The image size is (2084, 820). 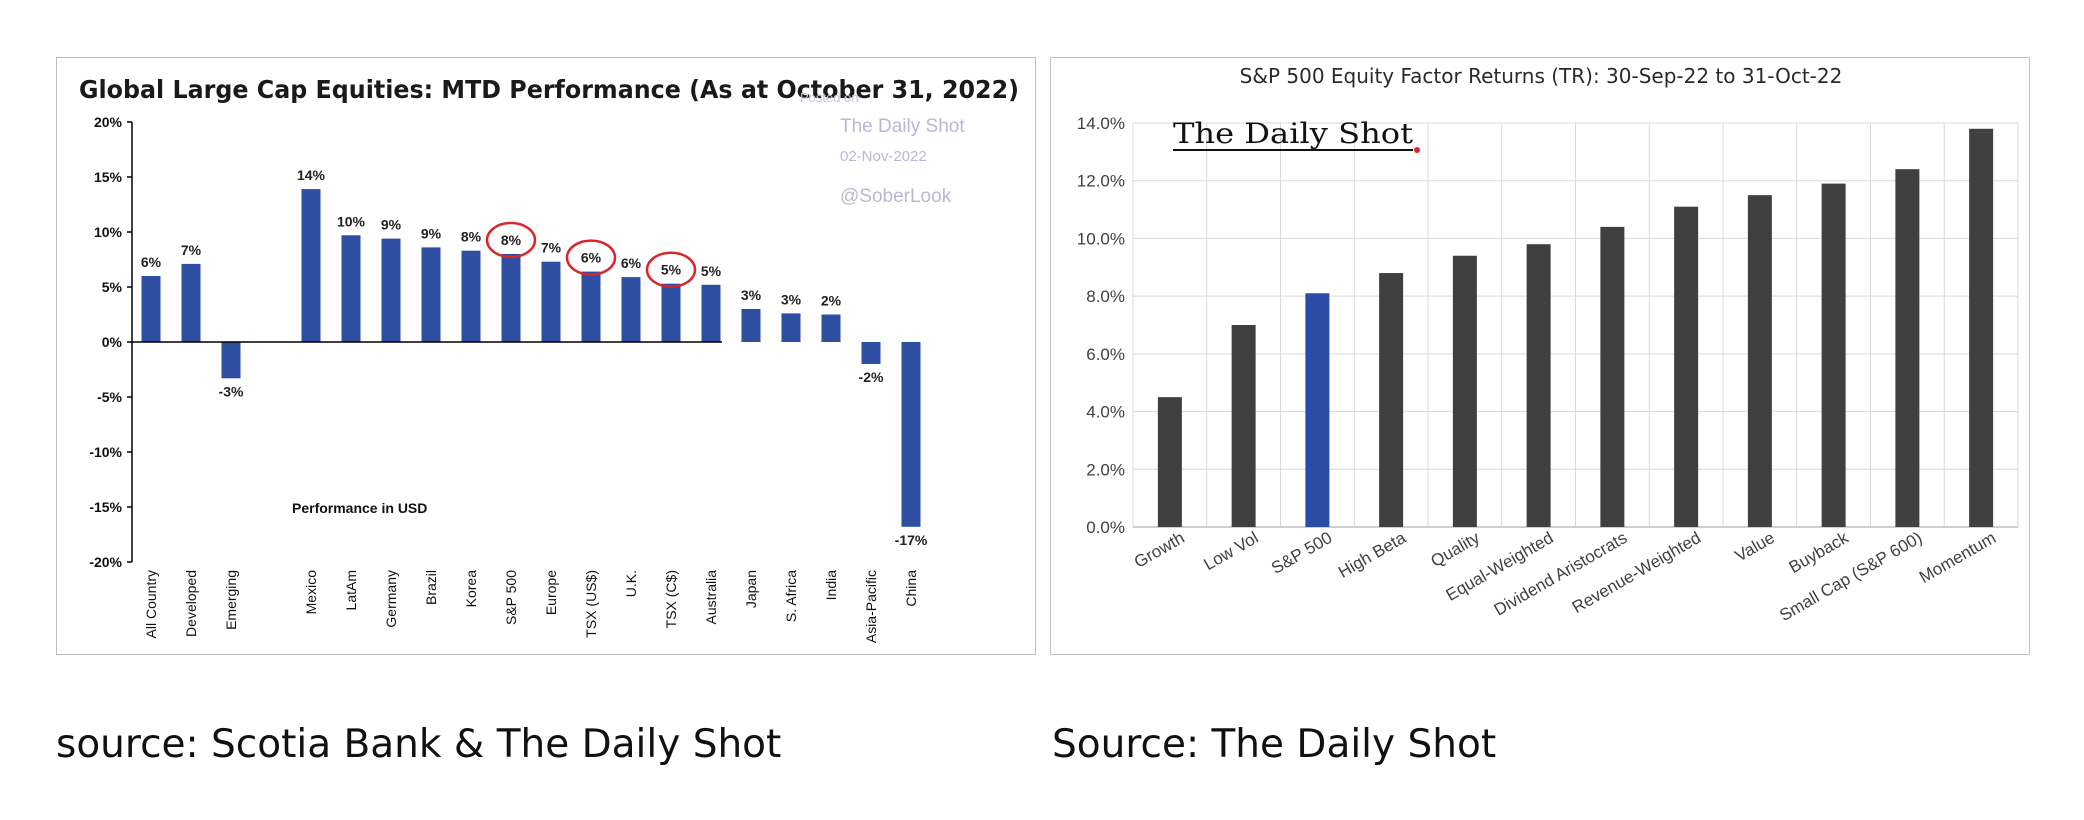 What do you see at coordinates (711, 597) in the screenshot?
I see `x-tick-label: Australia` at bounding box center [711, 597].